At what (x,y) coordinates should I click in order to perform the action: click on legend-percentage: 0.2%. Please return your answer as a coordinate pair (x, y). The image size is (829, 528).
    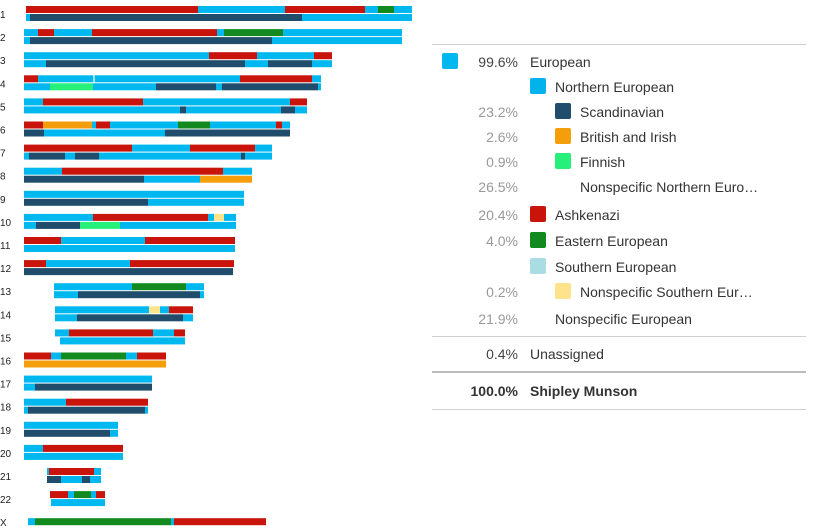
    Looking at the image, I should click on (502, 292).